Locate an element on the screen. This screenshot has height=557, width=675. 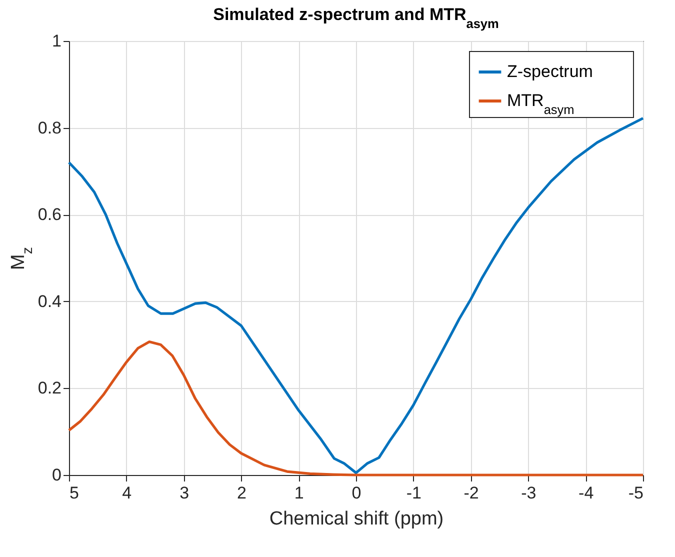
x-tick-label: -3 is located at coordinates (528, 493).